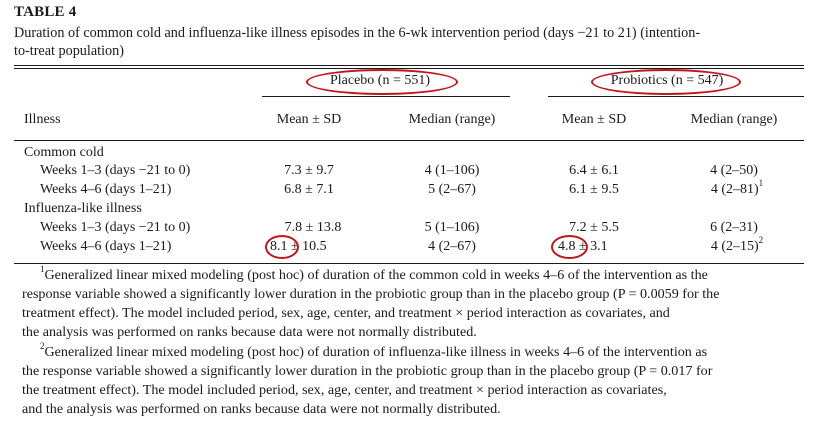  Describe the element at coordinates (452, 170) in the screenshot. I see `cell-placebo-median: 4 (1–106)` at that location.